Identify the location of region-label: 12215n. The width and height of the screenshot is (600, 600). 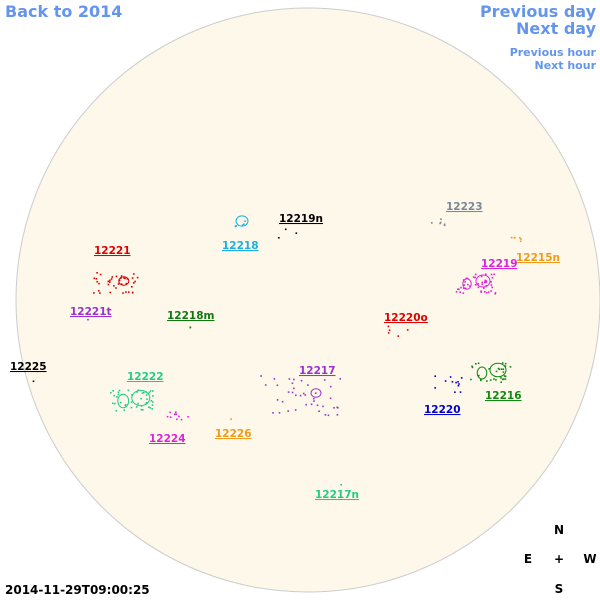
(538, 258).